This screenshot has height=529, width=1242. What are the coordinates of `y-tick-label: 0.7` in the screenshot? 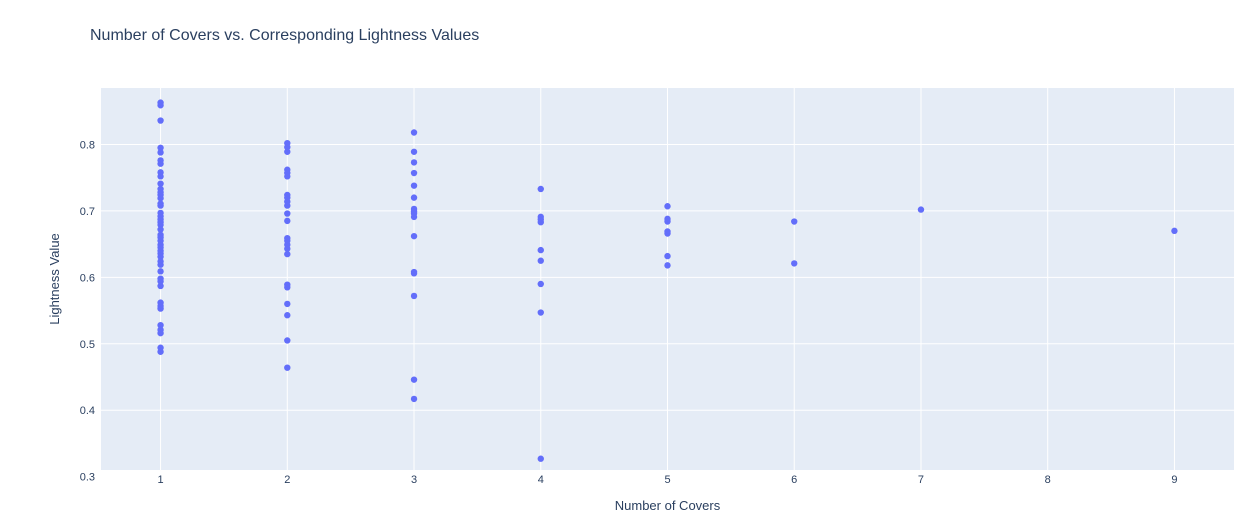 It's located at (87, 212).